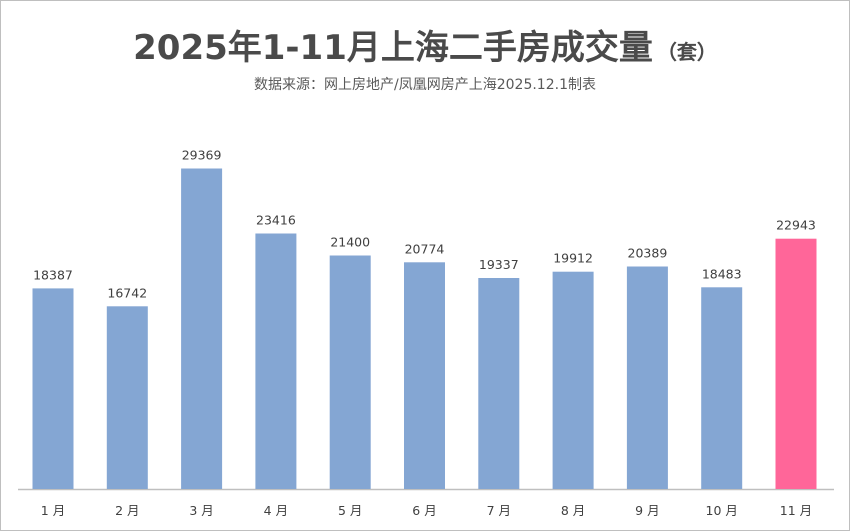 This screenshot has width=850, height=531. Describe the element at coordinates (573, 510) in the screenshot. I see `x-tick-label-8: 8 月` at that location.